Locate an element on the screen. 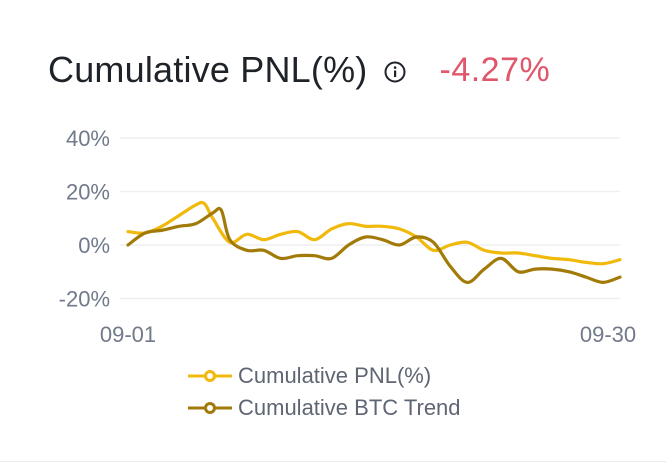  legend-swatch-pnl is located at coordinates (210, 376).